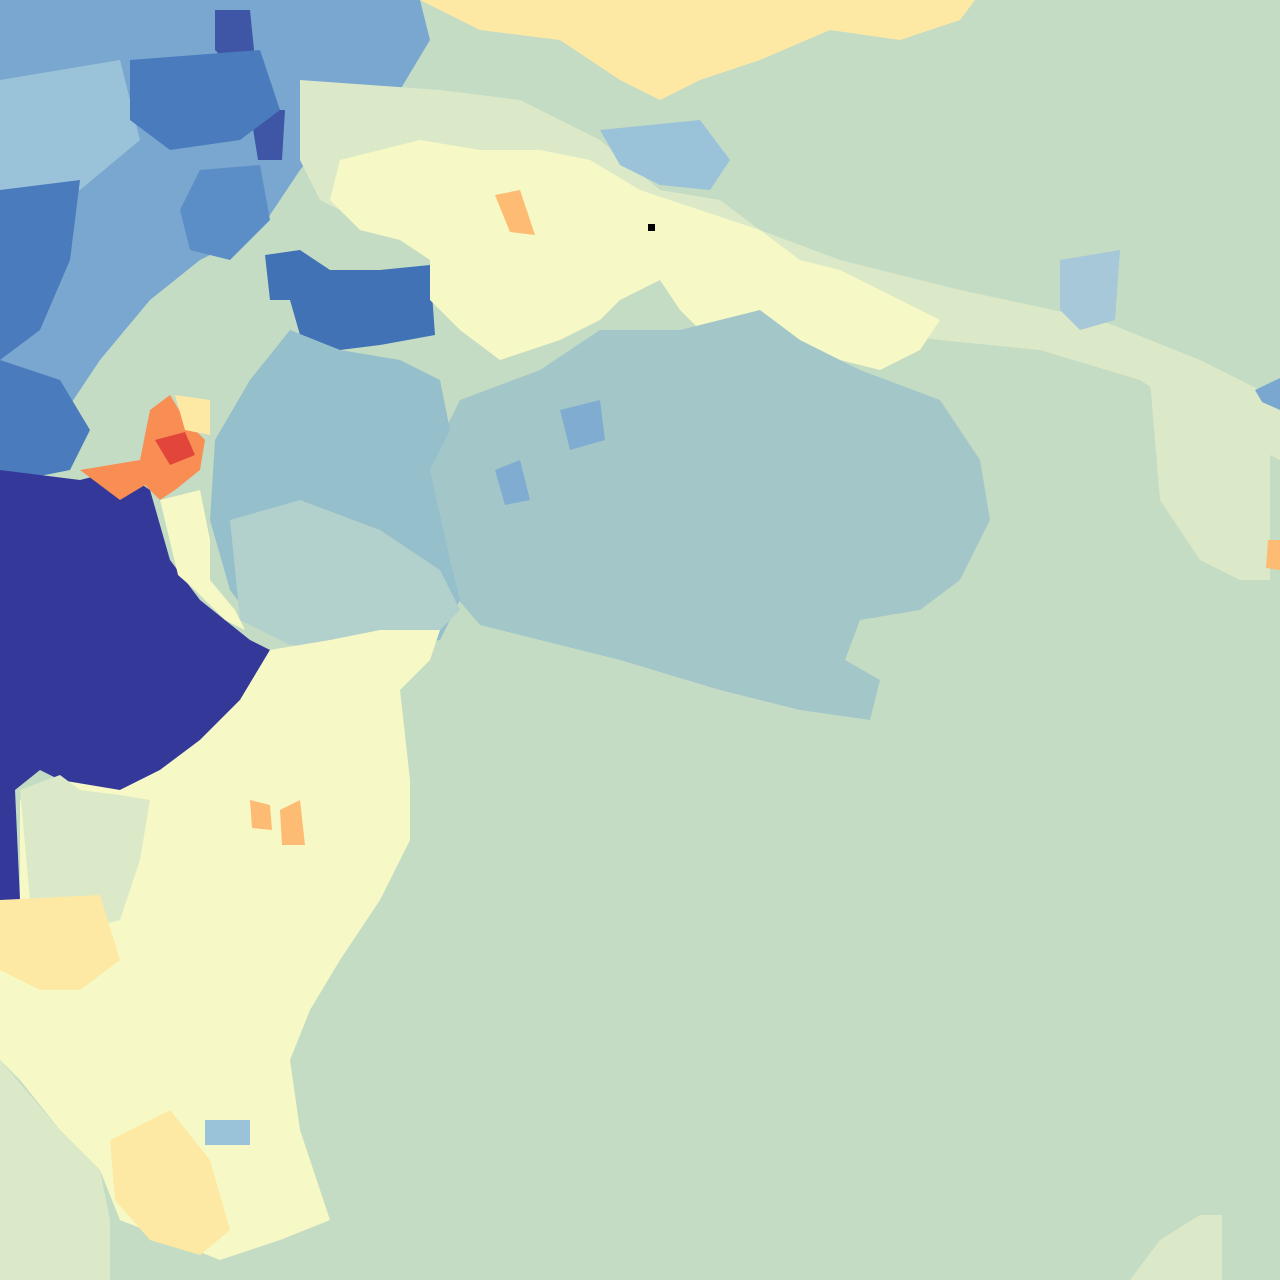 The image size is (1280, 1280). Describe the element at coordinates (345, 575) in the screenshot. I see `inner-bay-south` at that location.